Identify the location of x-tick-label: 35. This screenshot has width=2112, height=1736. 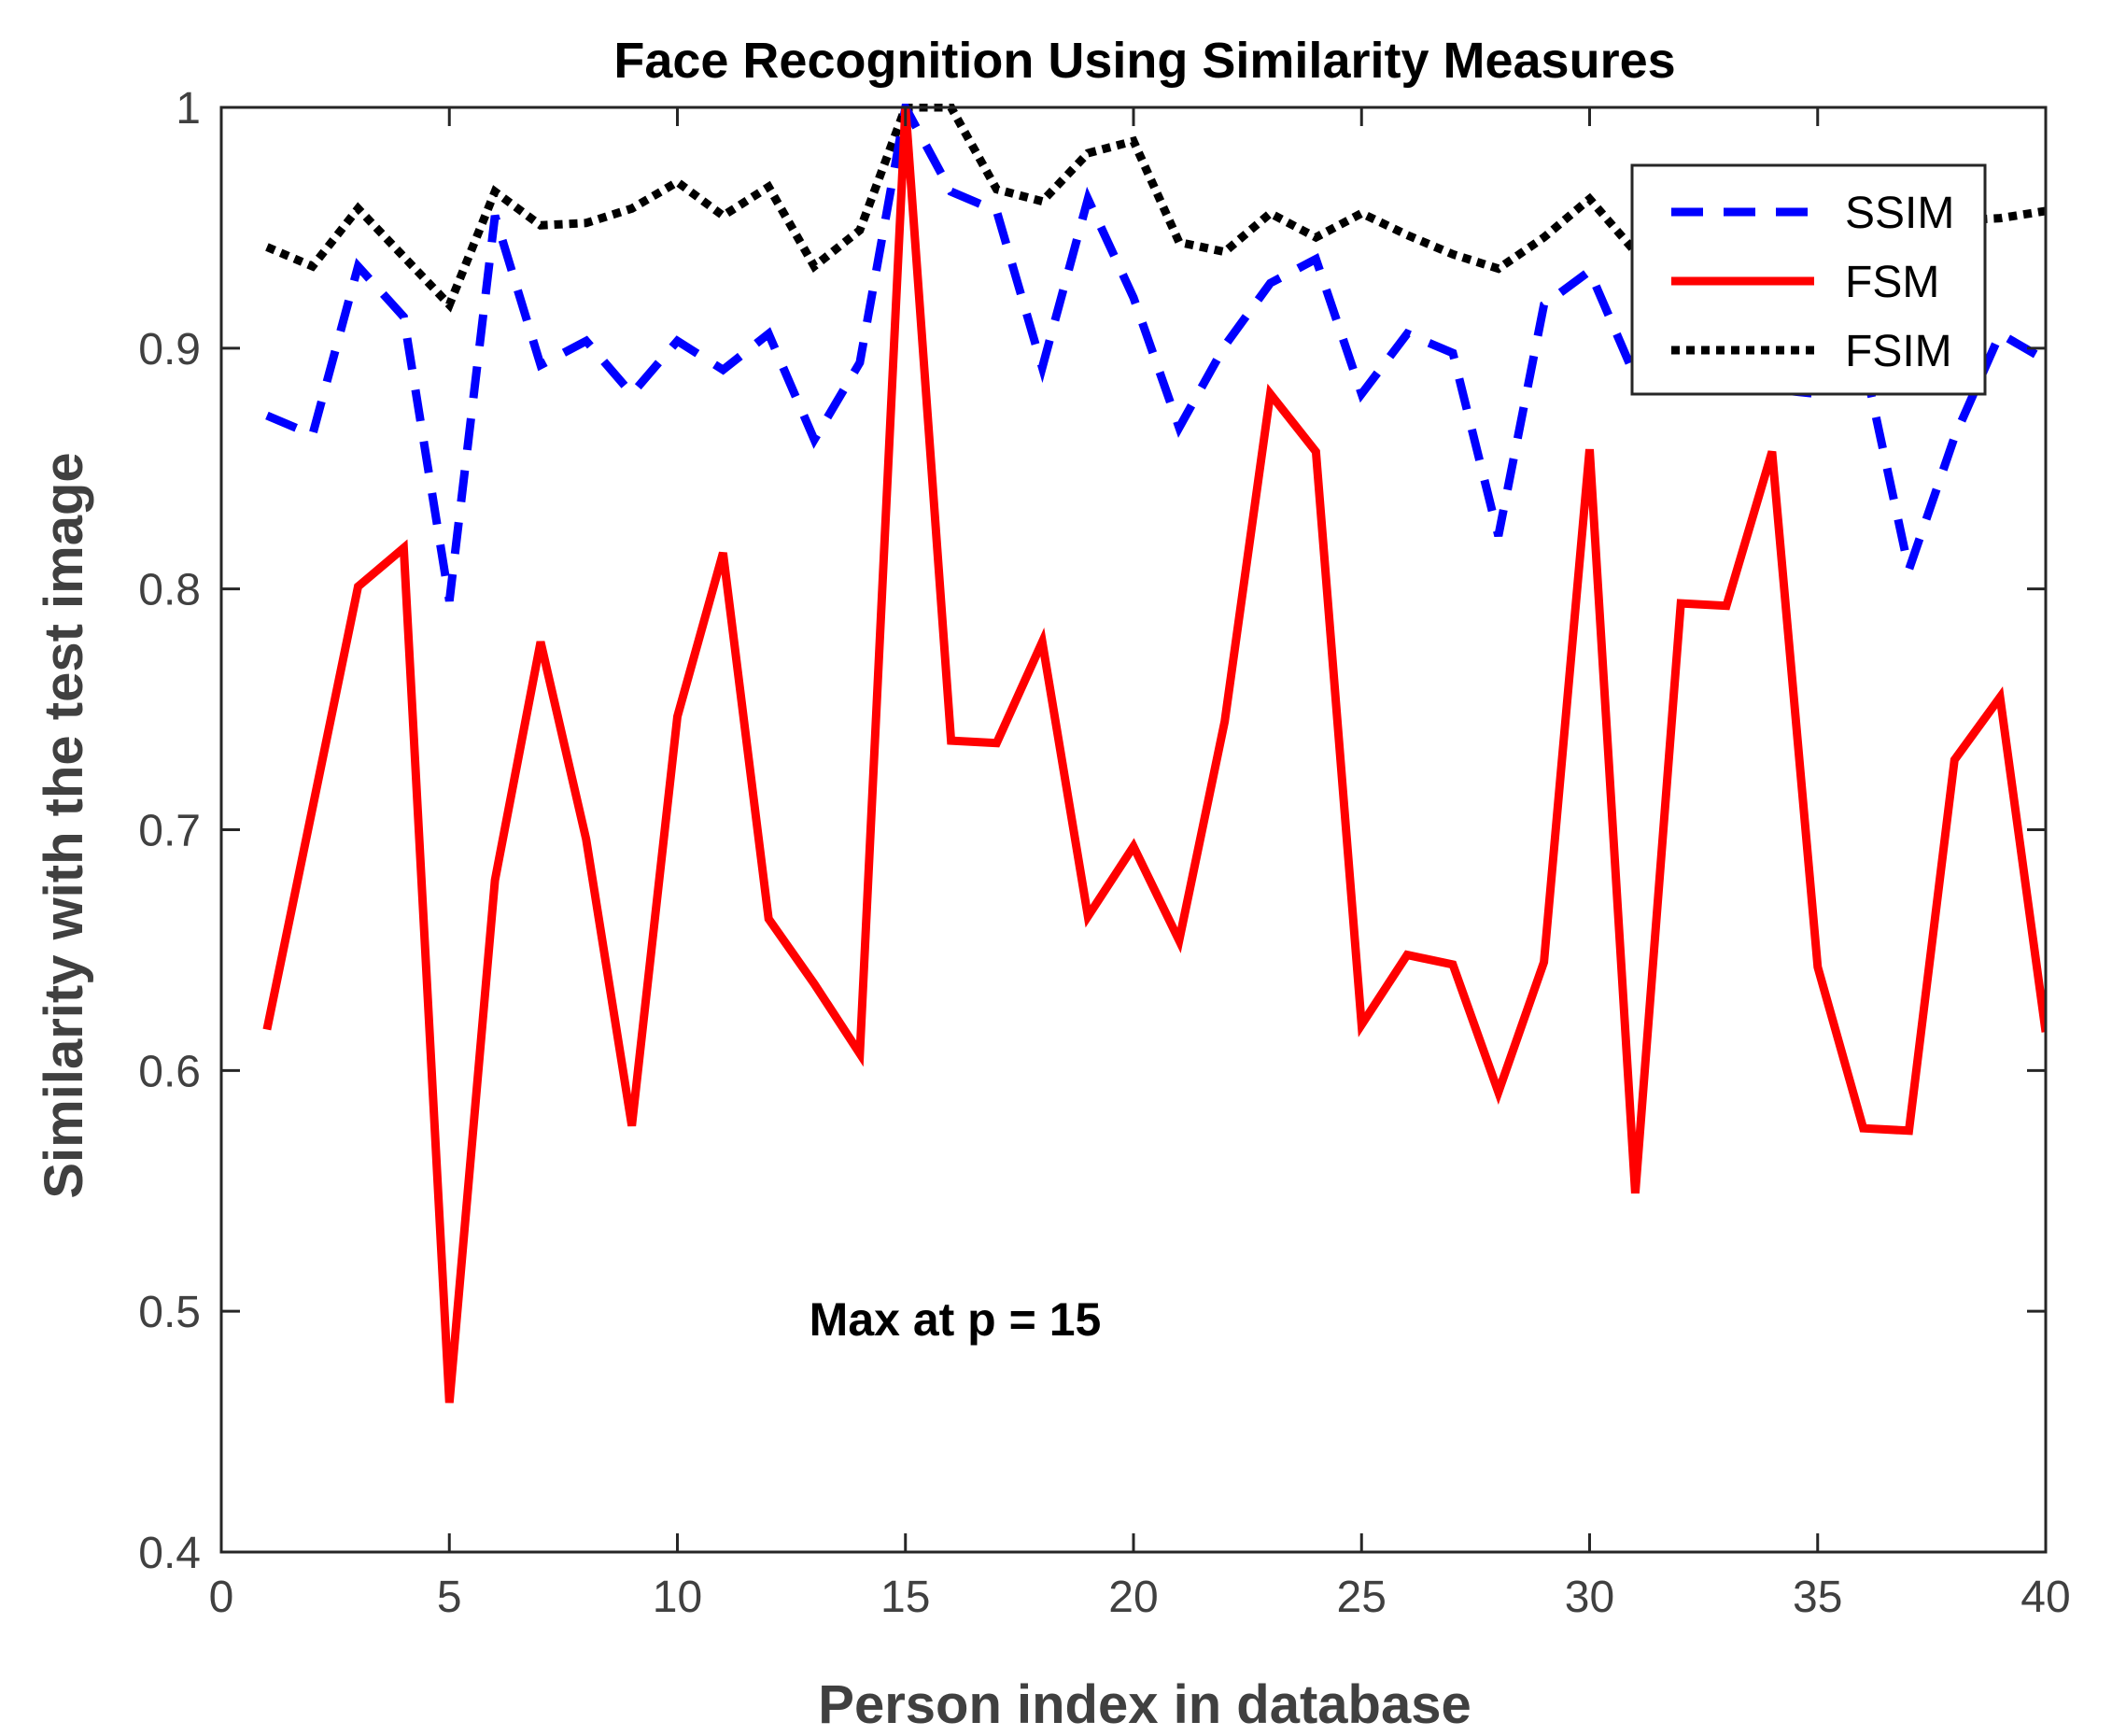
(1817, 1598).